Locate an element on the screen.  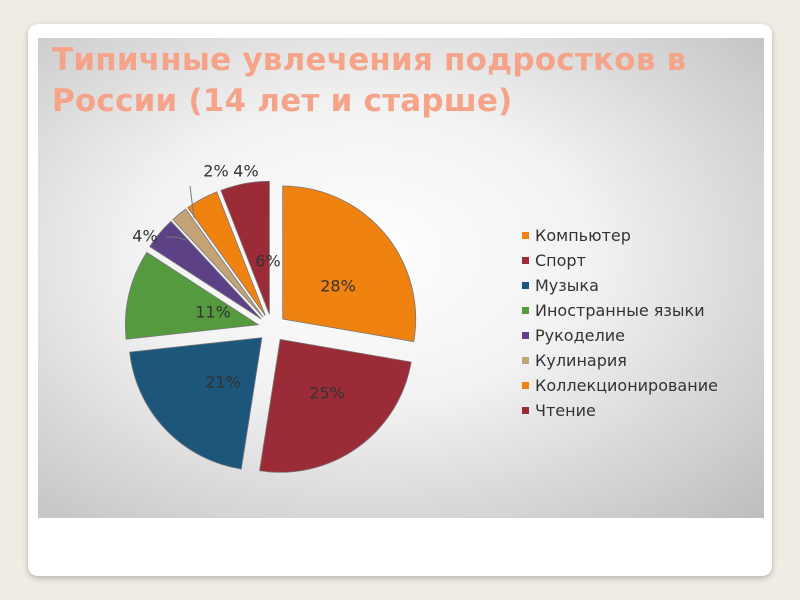
legend-item-7: Коллекционировани­е is located at coordinates (642, 386).